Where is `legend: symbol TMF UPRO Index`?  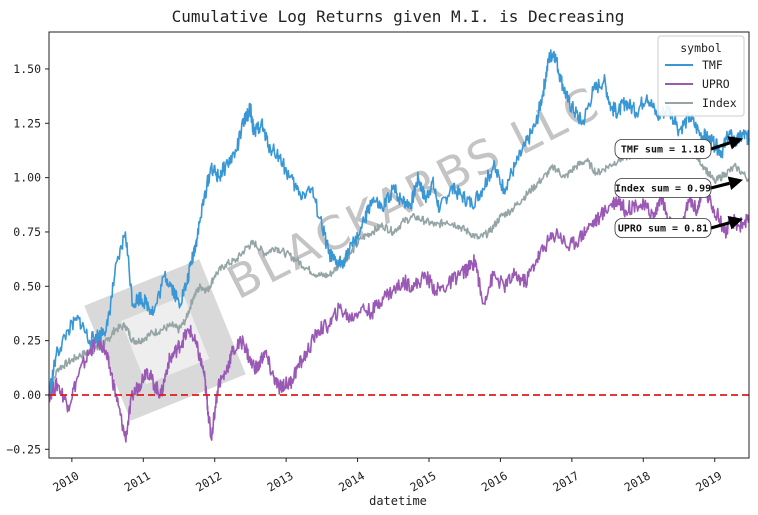
legend: symbol TMF UPRO Index is located at coordinates (701, 76).